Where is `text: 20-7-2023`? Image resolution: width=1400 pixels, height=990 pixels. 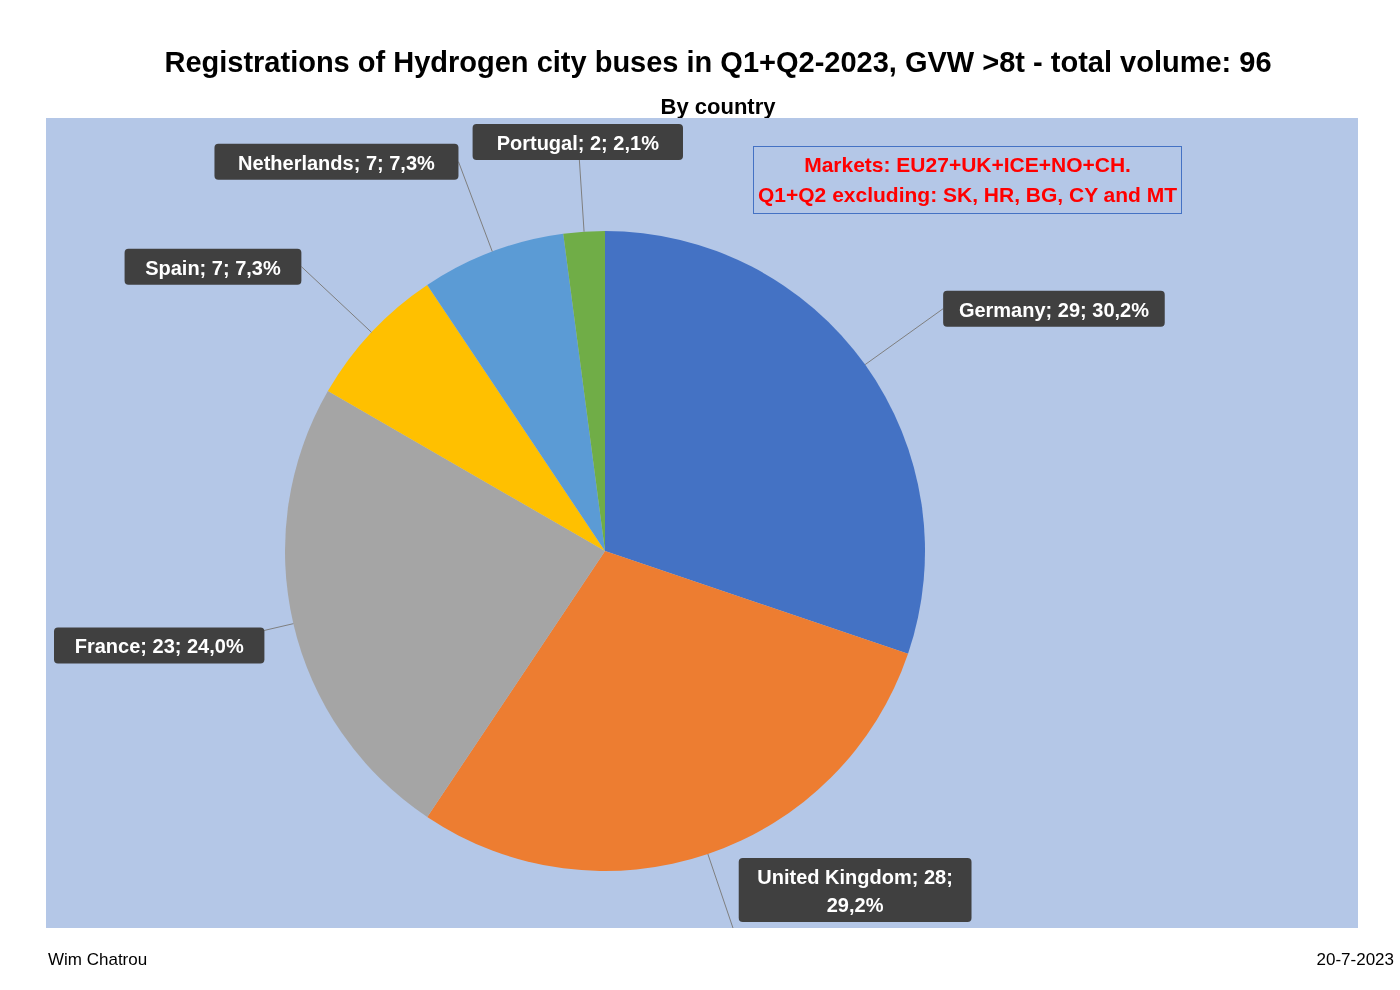 text: 20-7-2023 is located at coordinates (1355, 960).